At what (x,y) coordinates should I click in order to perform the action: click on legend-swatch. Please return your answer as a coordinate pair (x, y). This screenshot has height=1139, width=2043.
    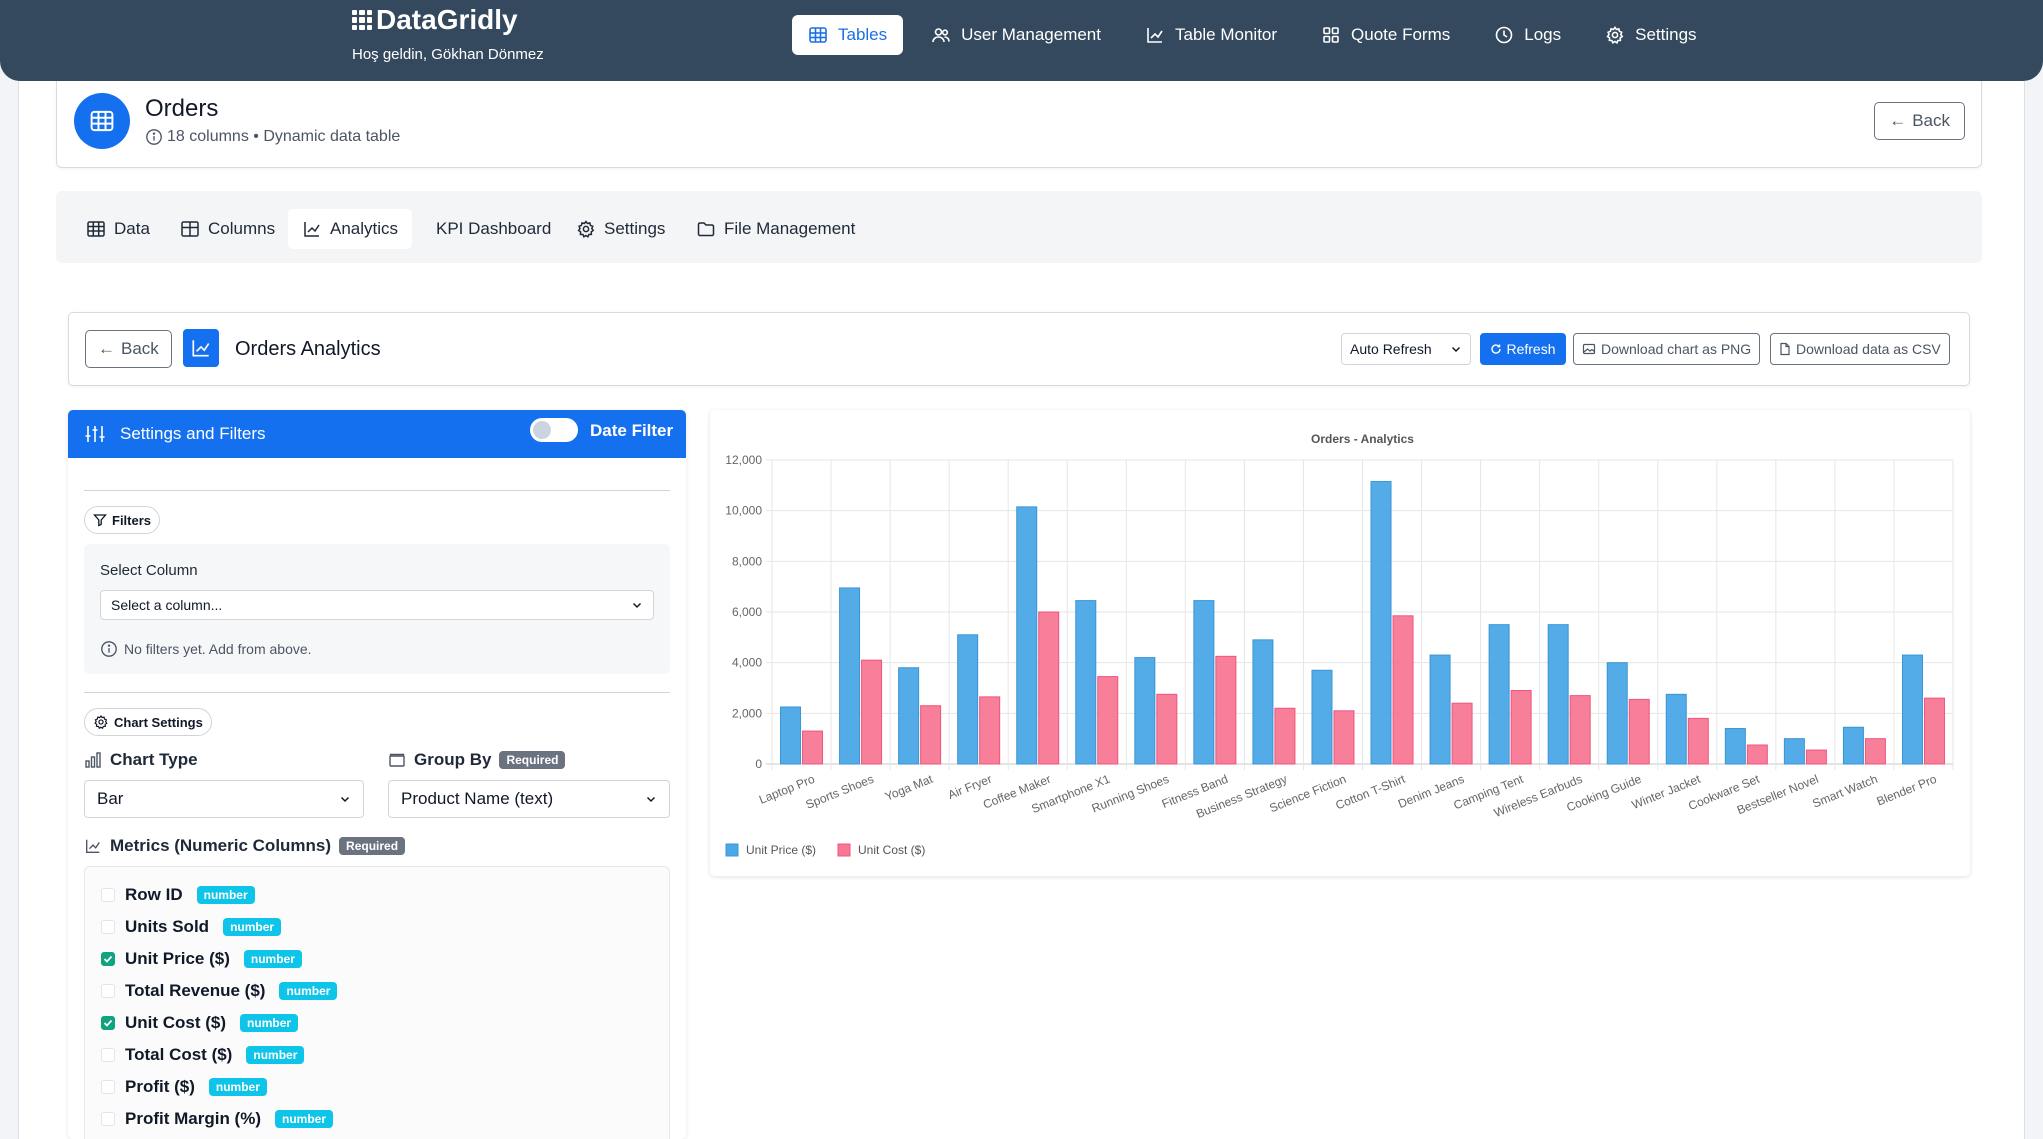
    Looking at the image, I should click on (844, 850).